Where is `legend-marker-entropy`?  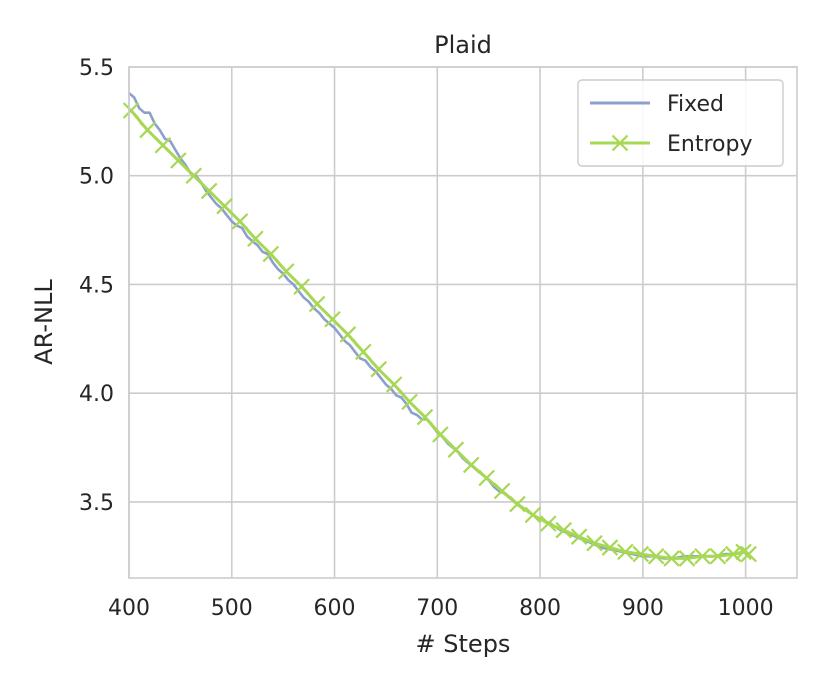 legend-marker-entropy is located at coordinates (620, 143).